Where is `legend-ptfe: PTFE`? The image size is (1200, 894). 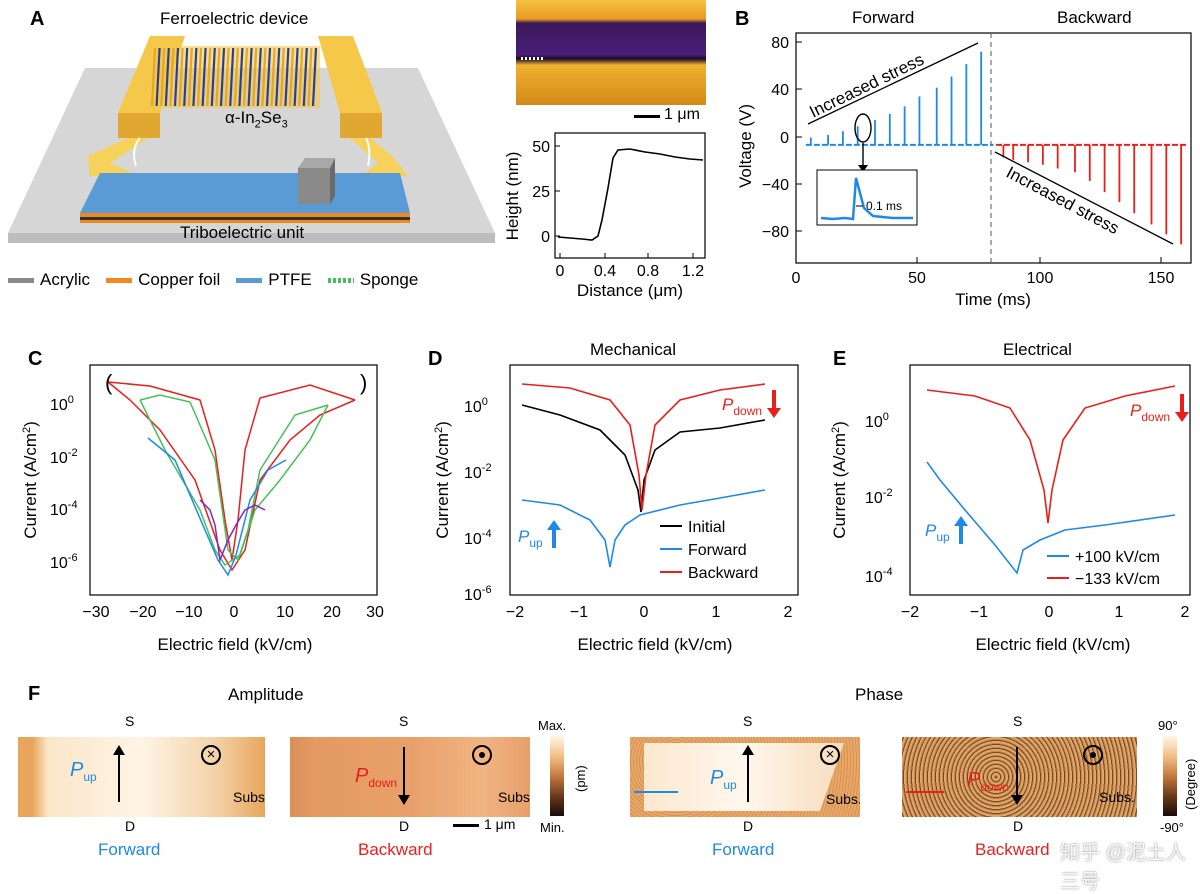 legend-ptfe: PTFE is located at coordinates (274, 280).